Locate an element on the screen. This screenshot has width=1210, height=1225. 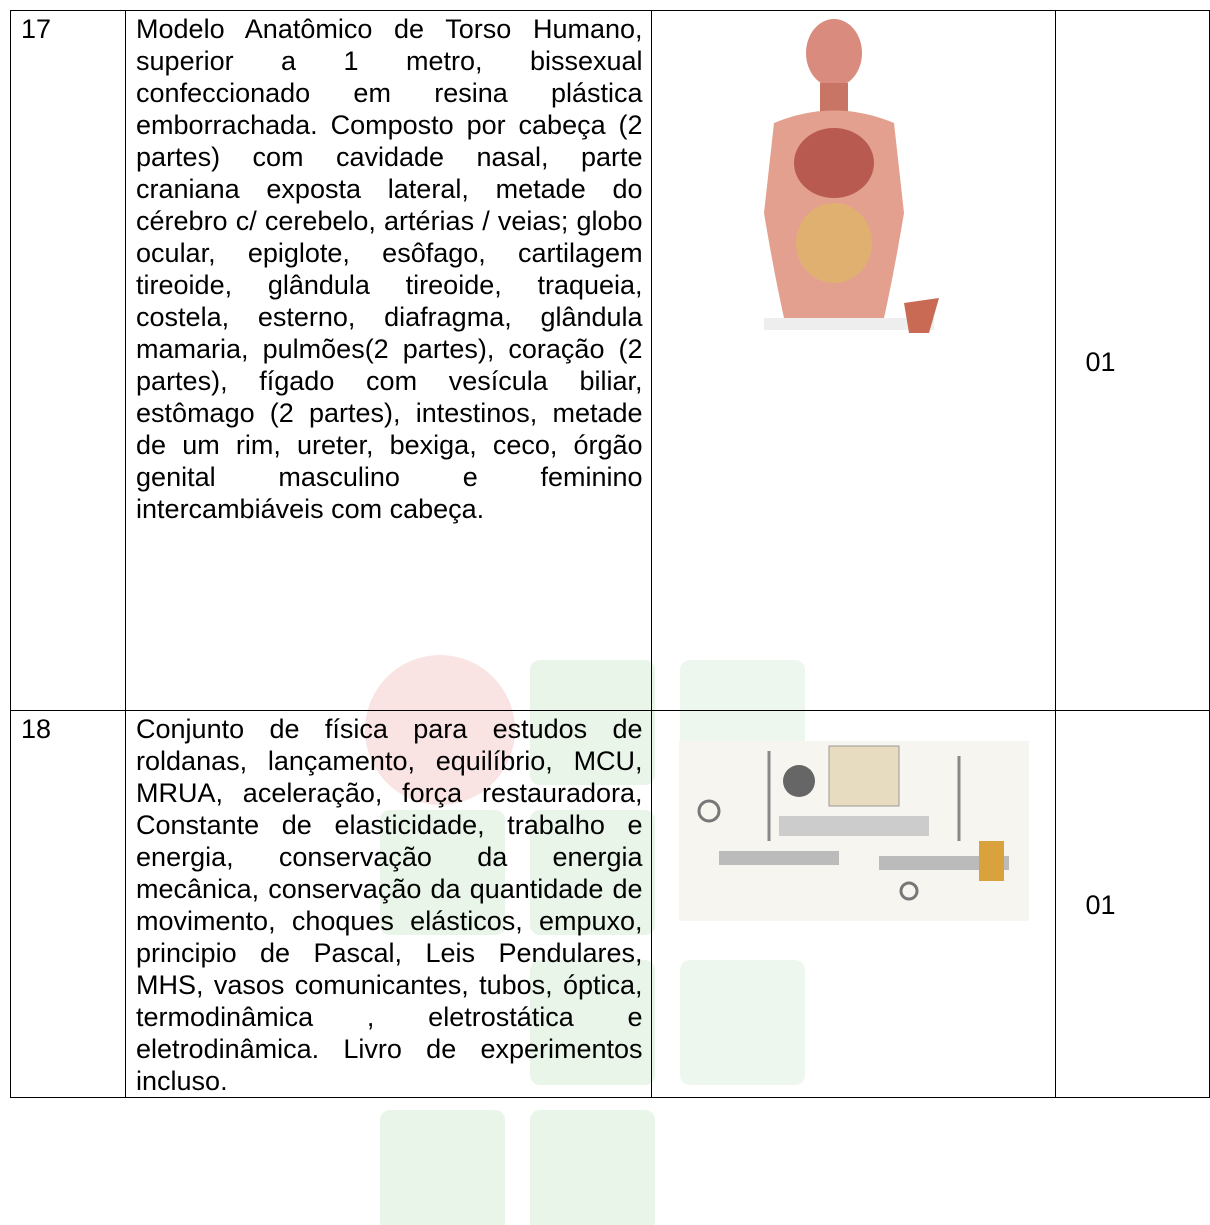
item-image is located at coordinates (853, 904).